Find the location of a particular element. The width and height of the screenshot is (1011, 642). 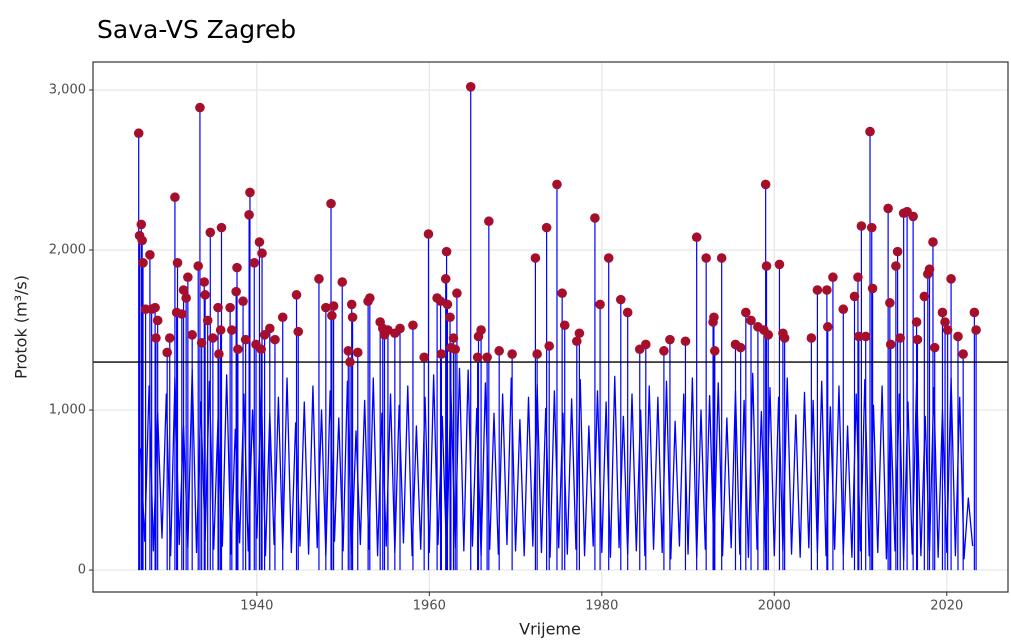

x-tick-label: 1940 is located at coordinates (256, 606).